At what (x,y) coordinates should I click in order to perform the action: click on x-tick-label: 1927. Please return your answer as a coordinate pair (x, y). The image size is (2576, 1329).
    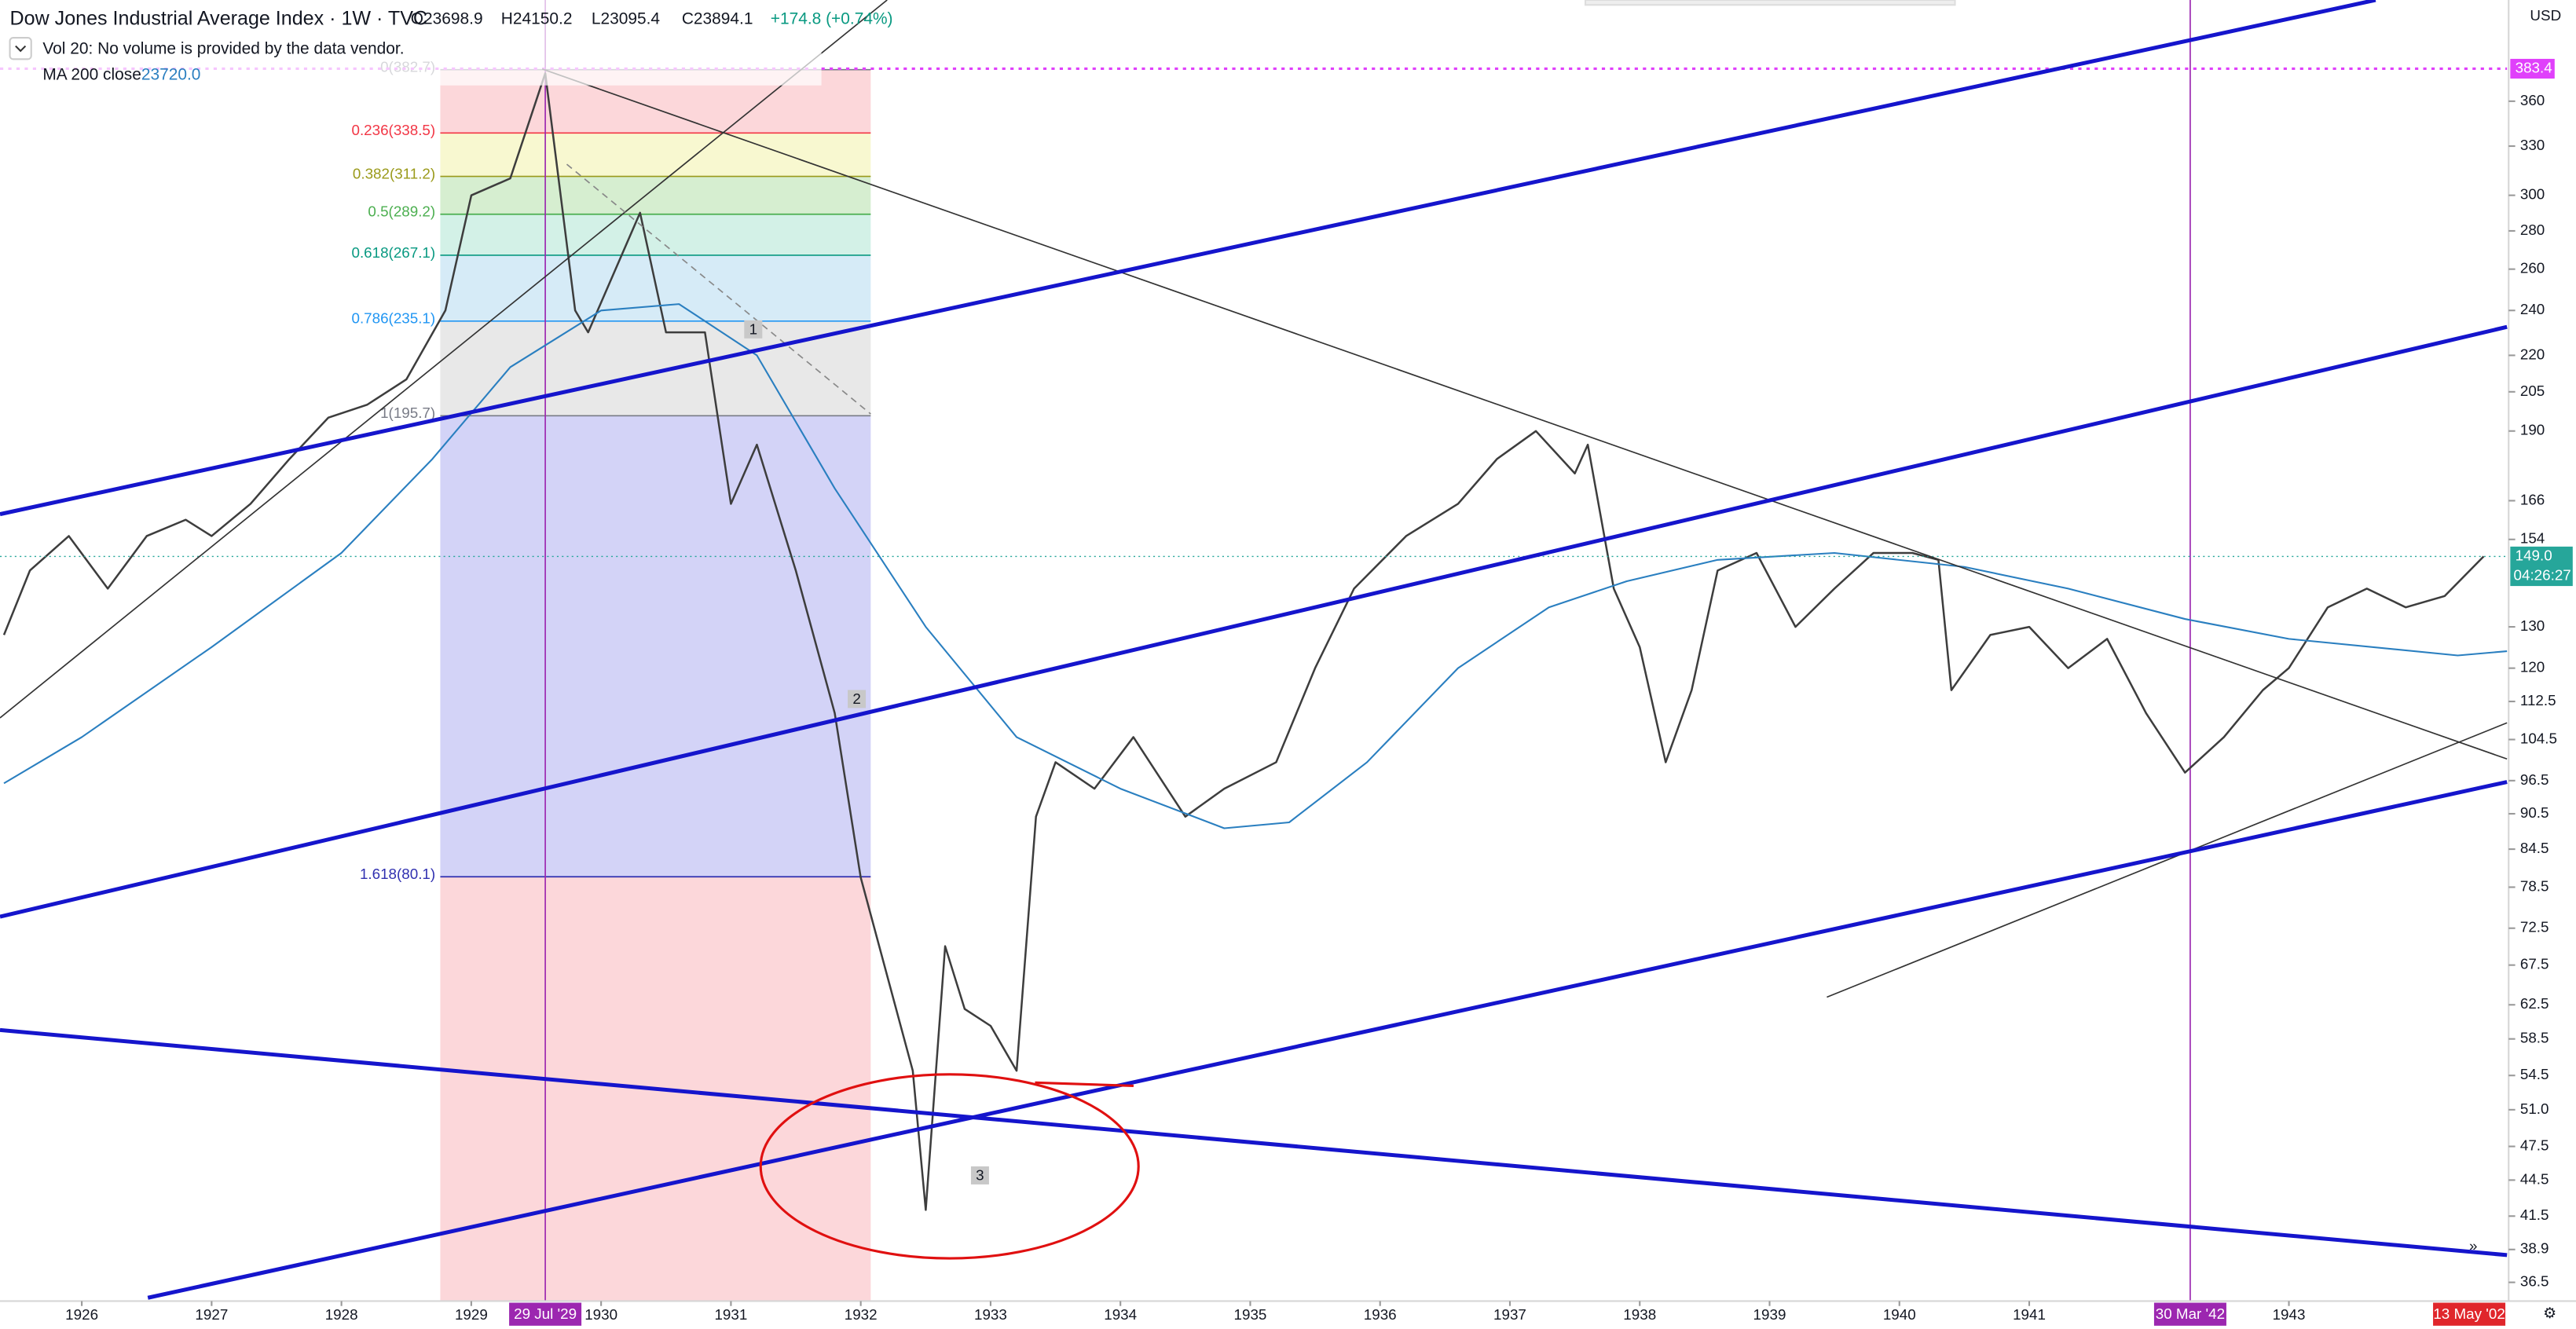
    Looking at the image, I should click on (212, 1314).